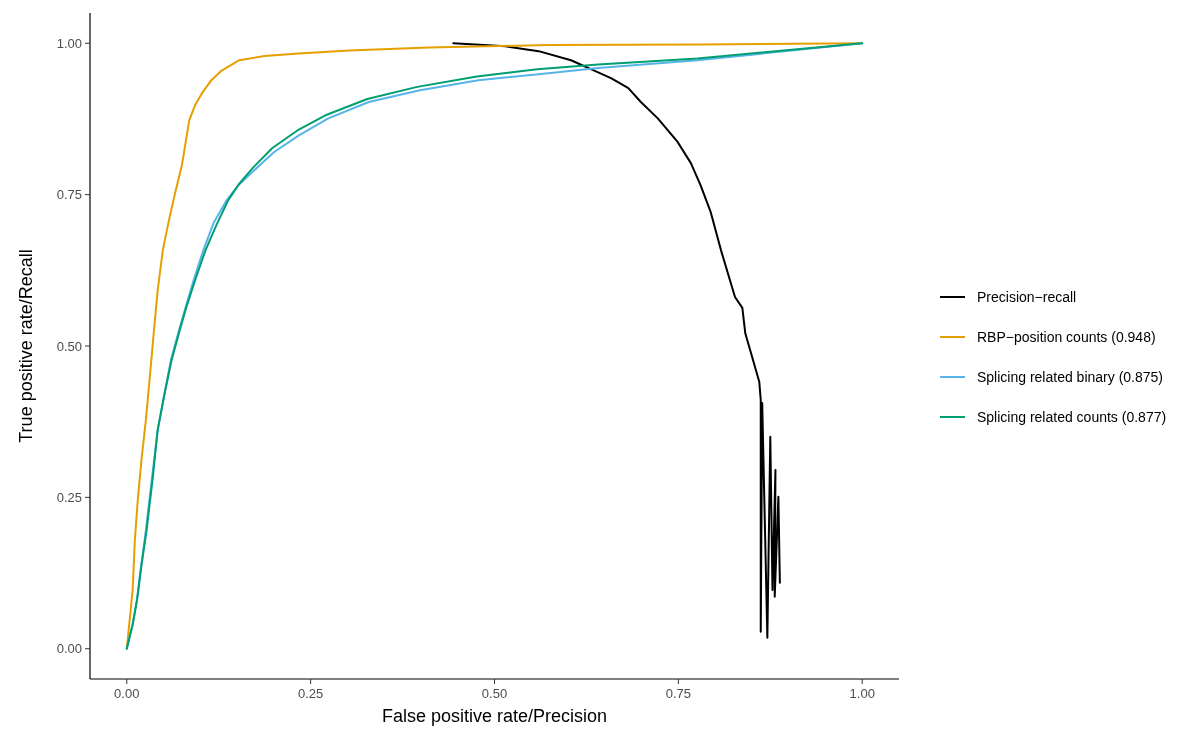 The width and height of the screenshot is (1199, 732). What do you see at coordinates (69, 346) in the screenshot?
I see `y-tick-label: 0.50` at bounding box center [69, 346].